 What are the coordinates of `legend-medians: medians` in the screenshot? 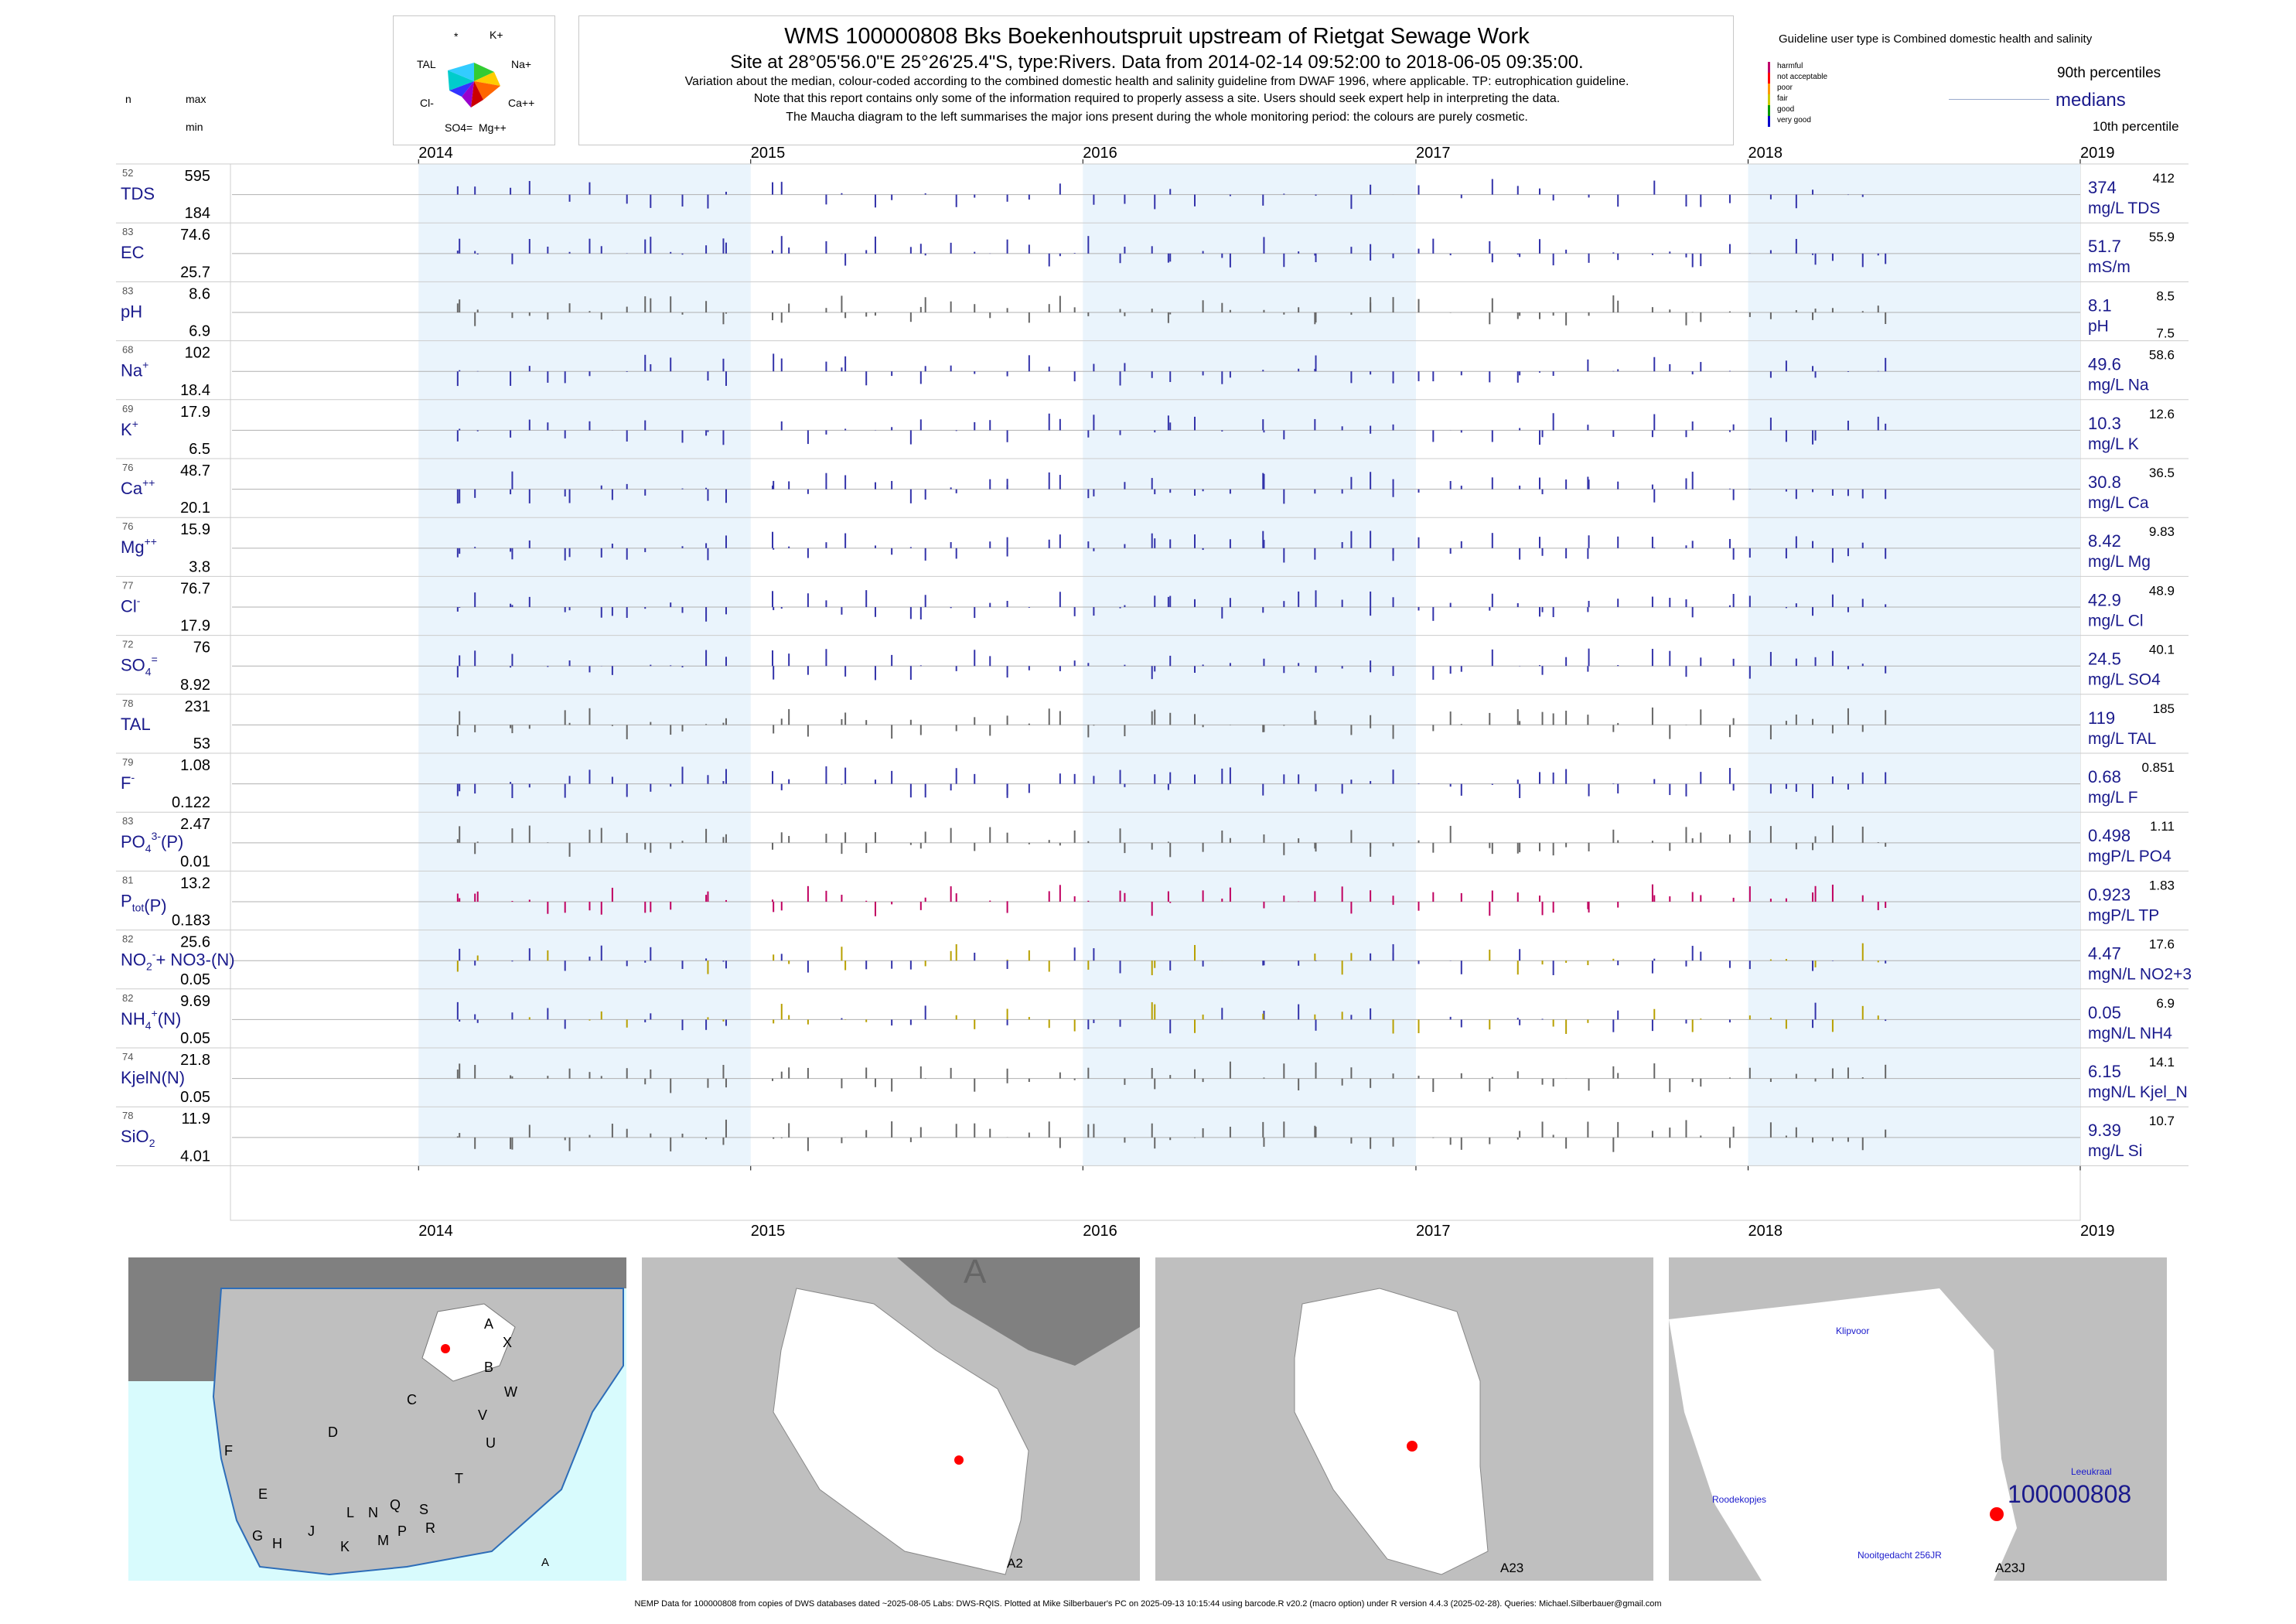 It's located at (2090, 100).